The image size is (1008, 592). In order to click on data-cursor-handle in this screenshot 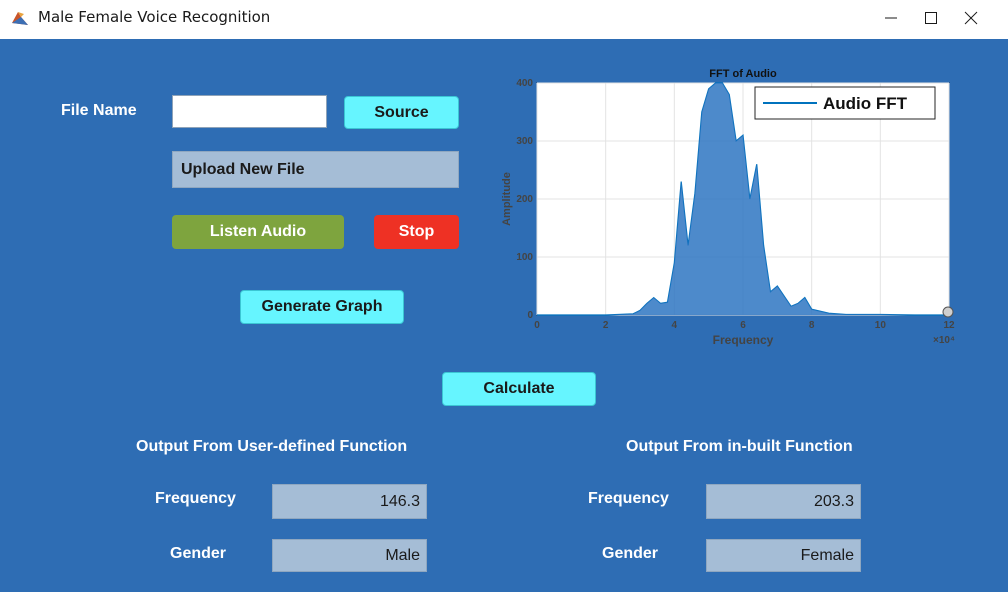, I will do `click(948, 312)`.